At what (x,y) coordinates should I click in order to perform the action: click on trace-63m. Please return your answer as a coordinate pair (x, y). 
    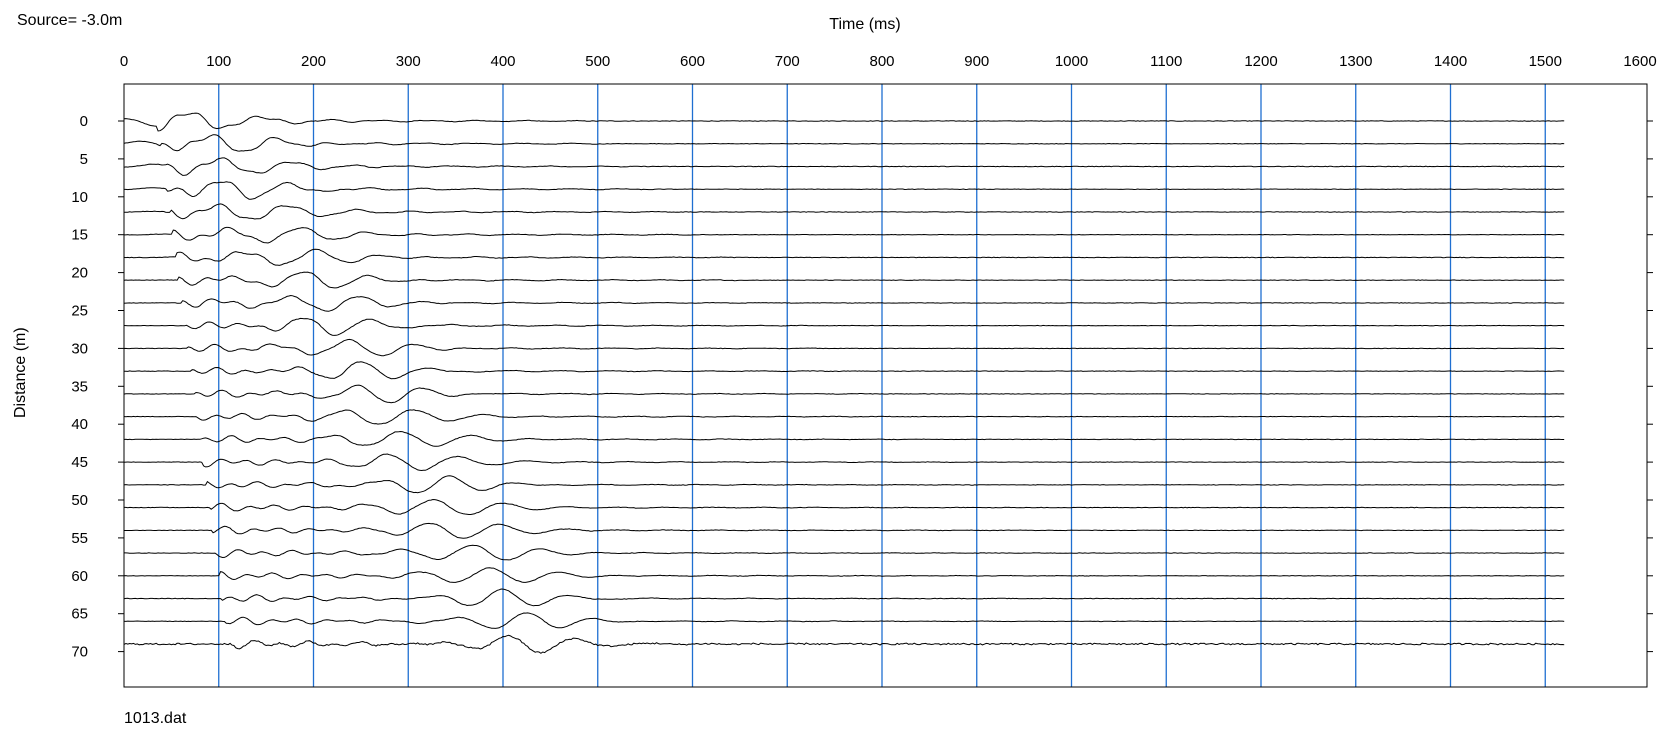
    Looking at the image, I should click on (844, 597).